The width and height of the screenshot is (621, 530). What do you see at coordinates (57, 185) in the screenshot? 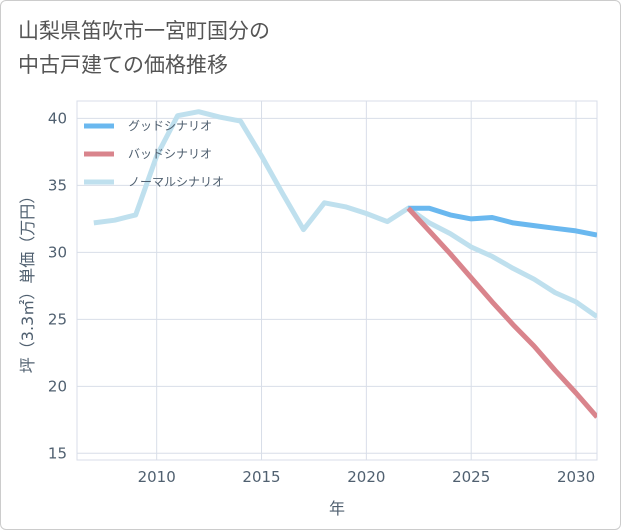
I see `y-tick-label: 35` at bounding box center [57, 185].